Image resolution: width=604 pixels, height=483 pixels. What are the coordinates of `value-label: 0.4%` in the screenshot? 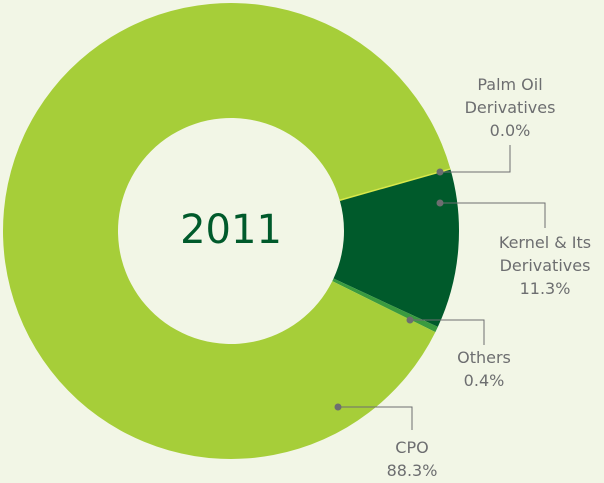 It's located at (484, 380).